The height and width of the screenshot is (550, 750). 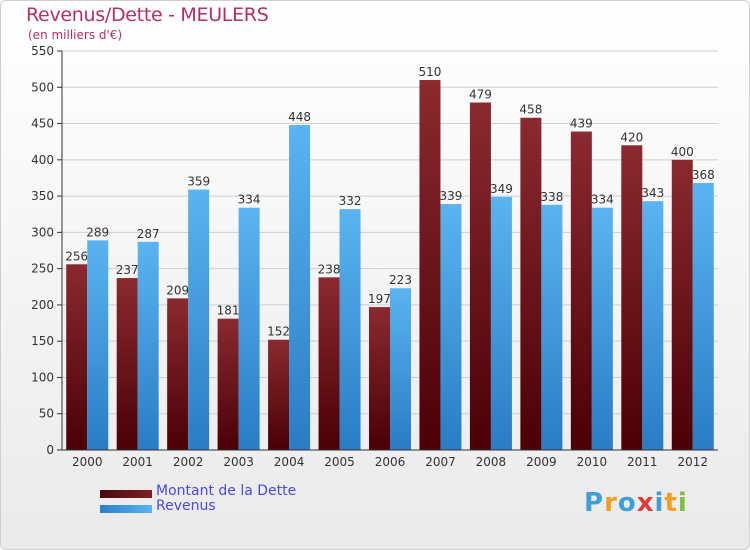 I want to click on x-tick-label: 2003, so click(x=238, y=462).